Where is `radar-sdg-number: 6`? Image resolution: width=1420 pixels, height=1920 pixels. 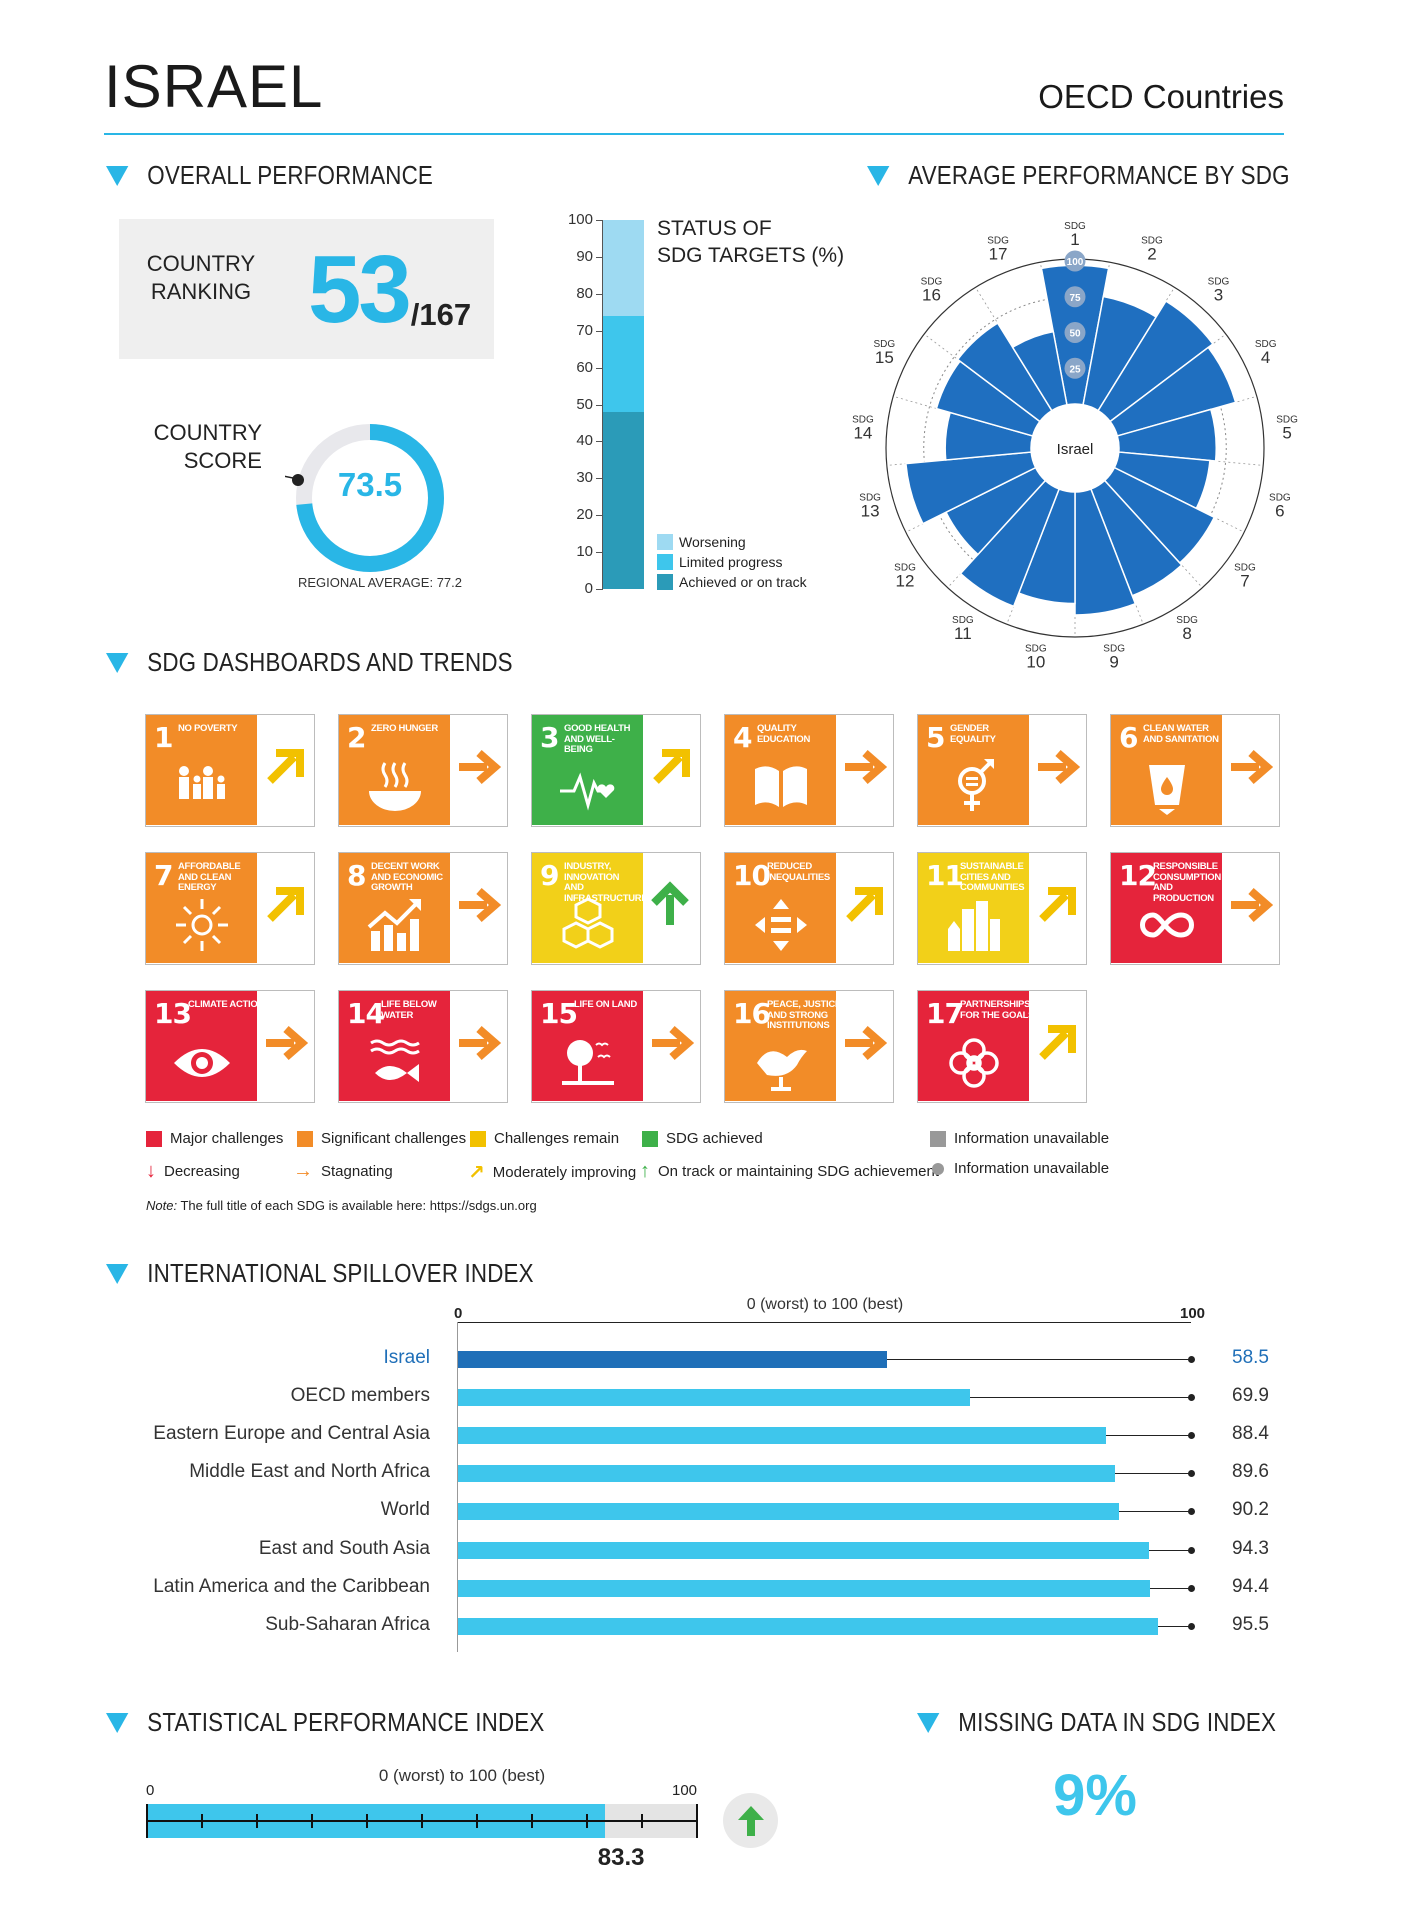
radar-sdg-number: 6 is located at coordinates (1279, 510).